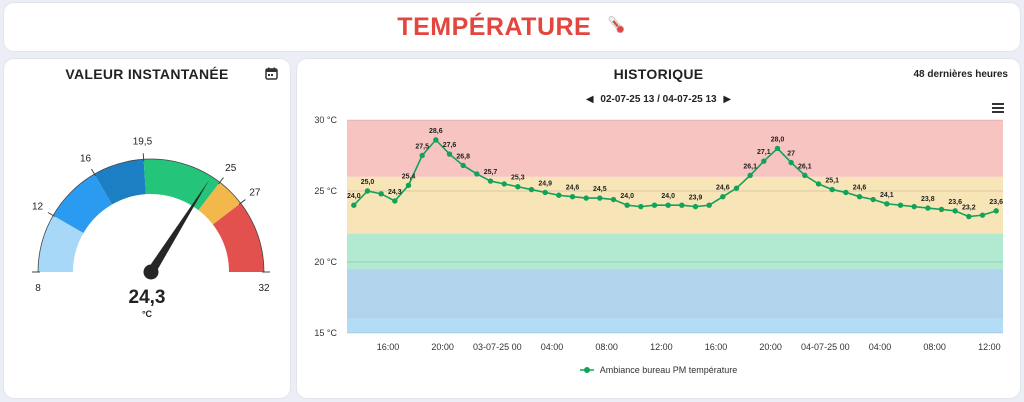  Describe the element at coordinates (928, 199) in the screenshot. I see `data-label: 23,8` at that location.